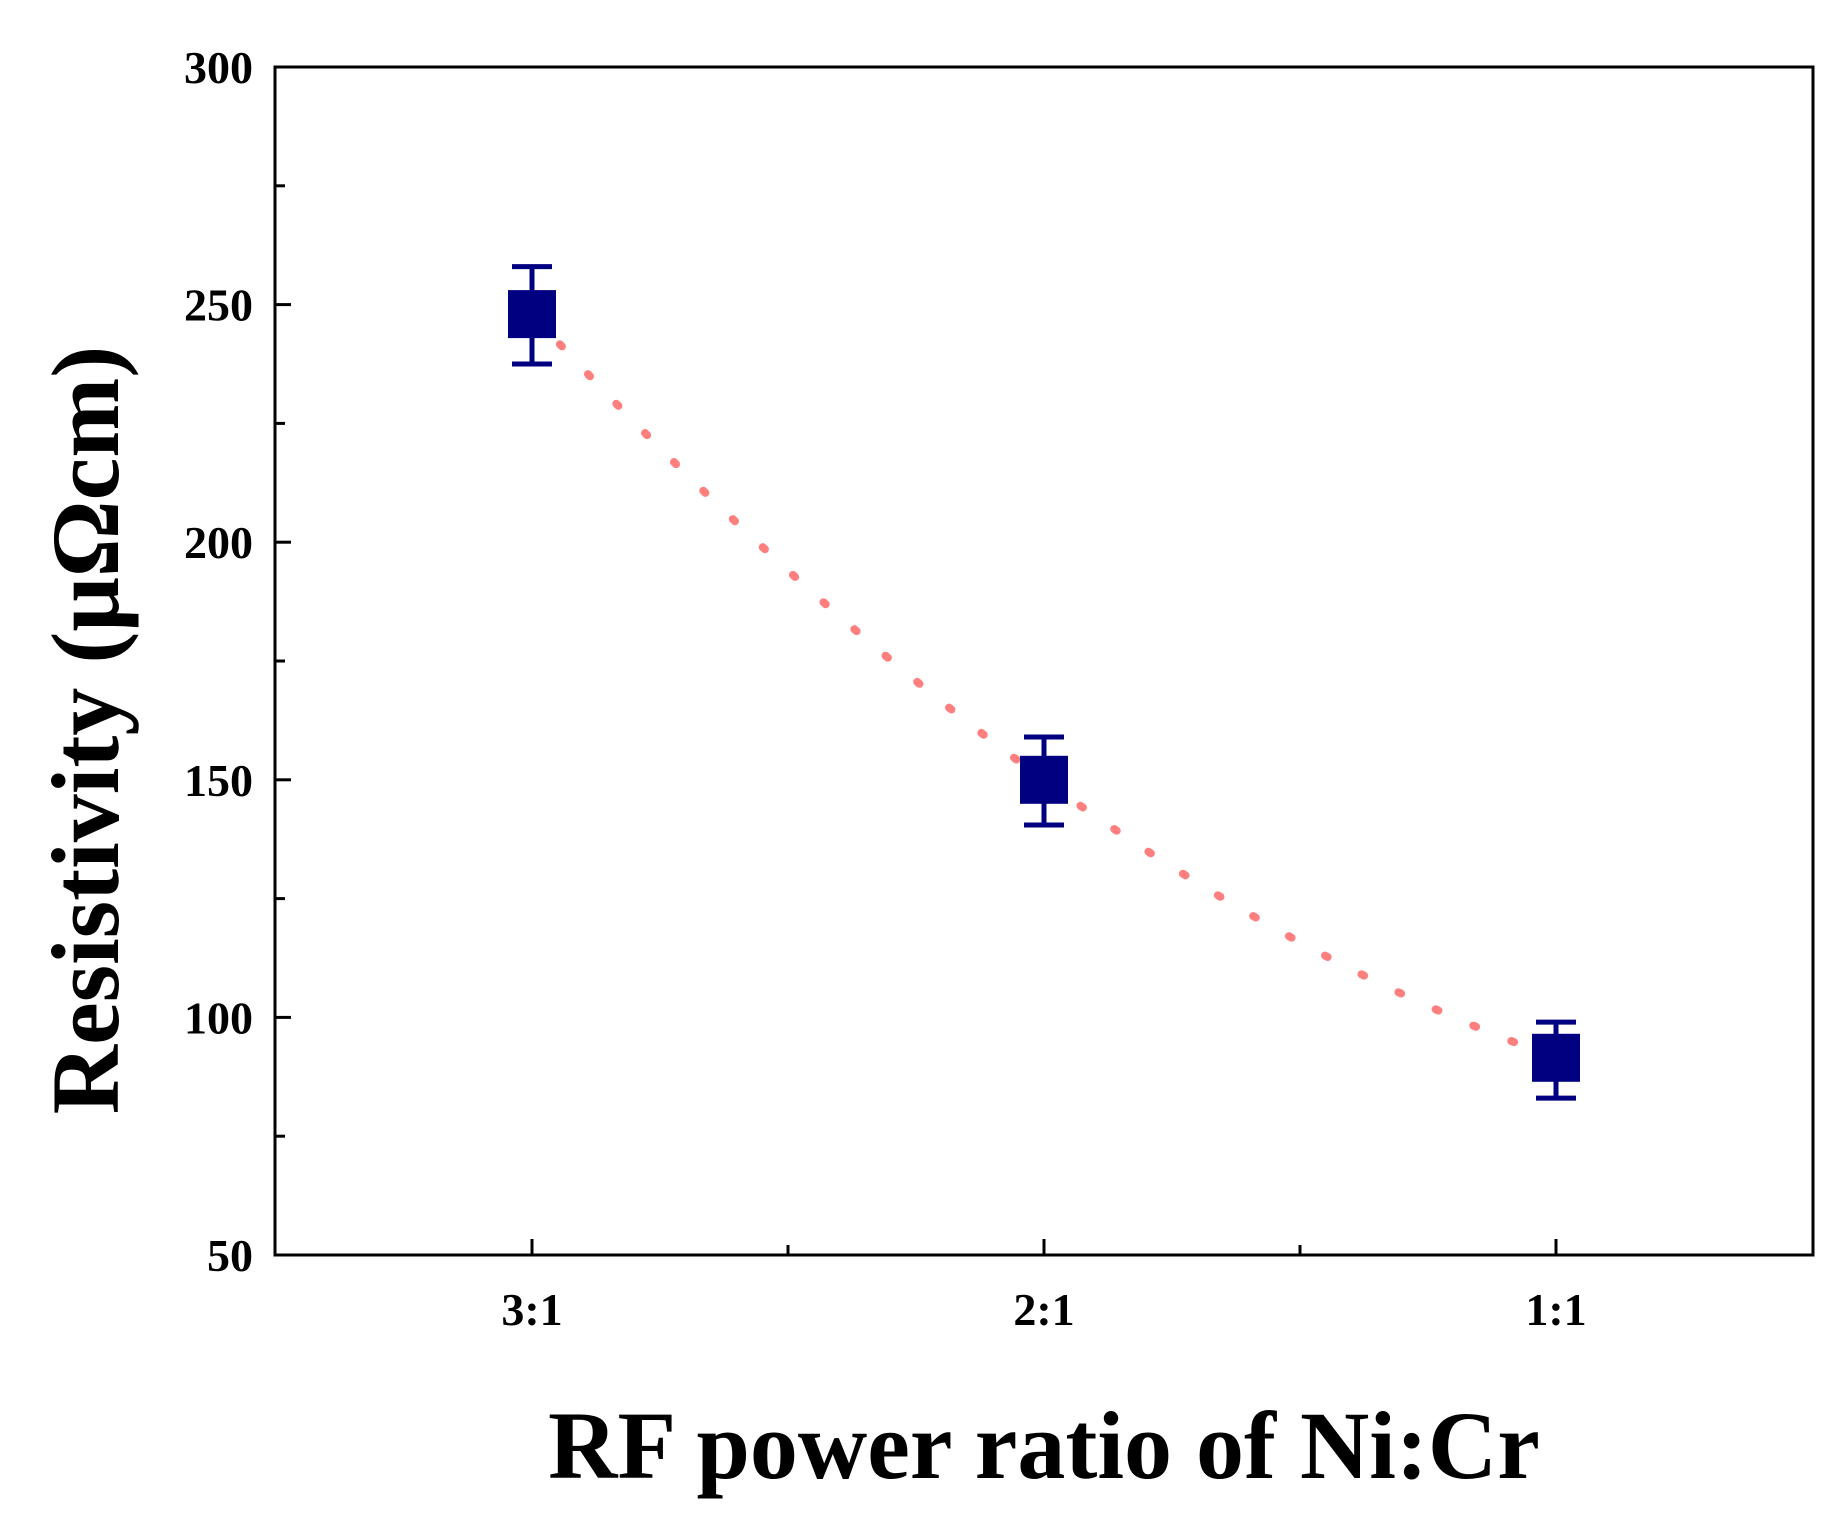  I want to click on y-tick-label: 150, so click(218, 780).